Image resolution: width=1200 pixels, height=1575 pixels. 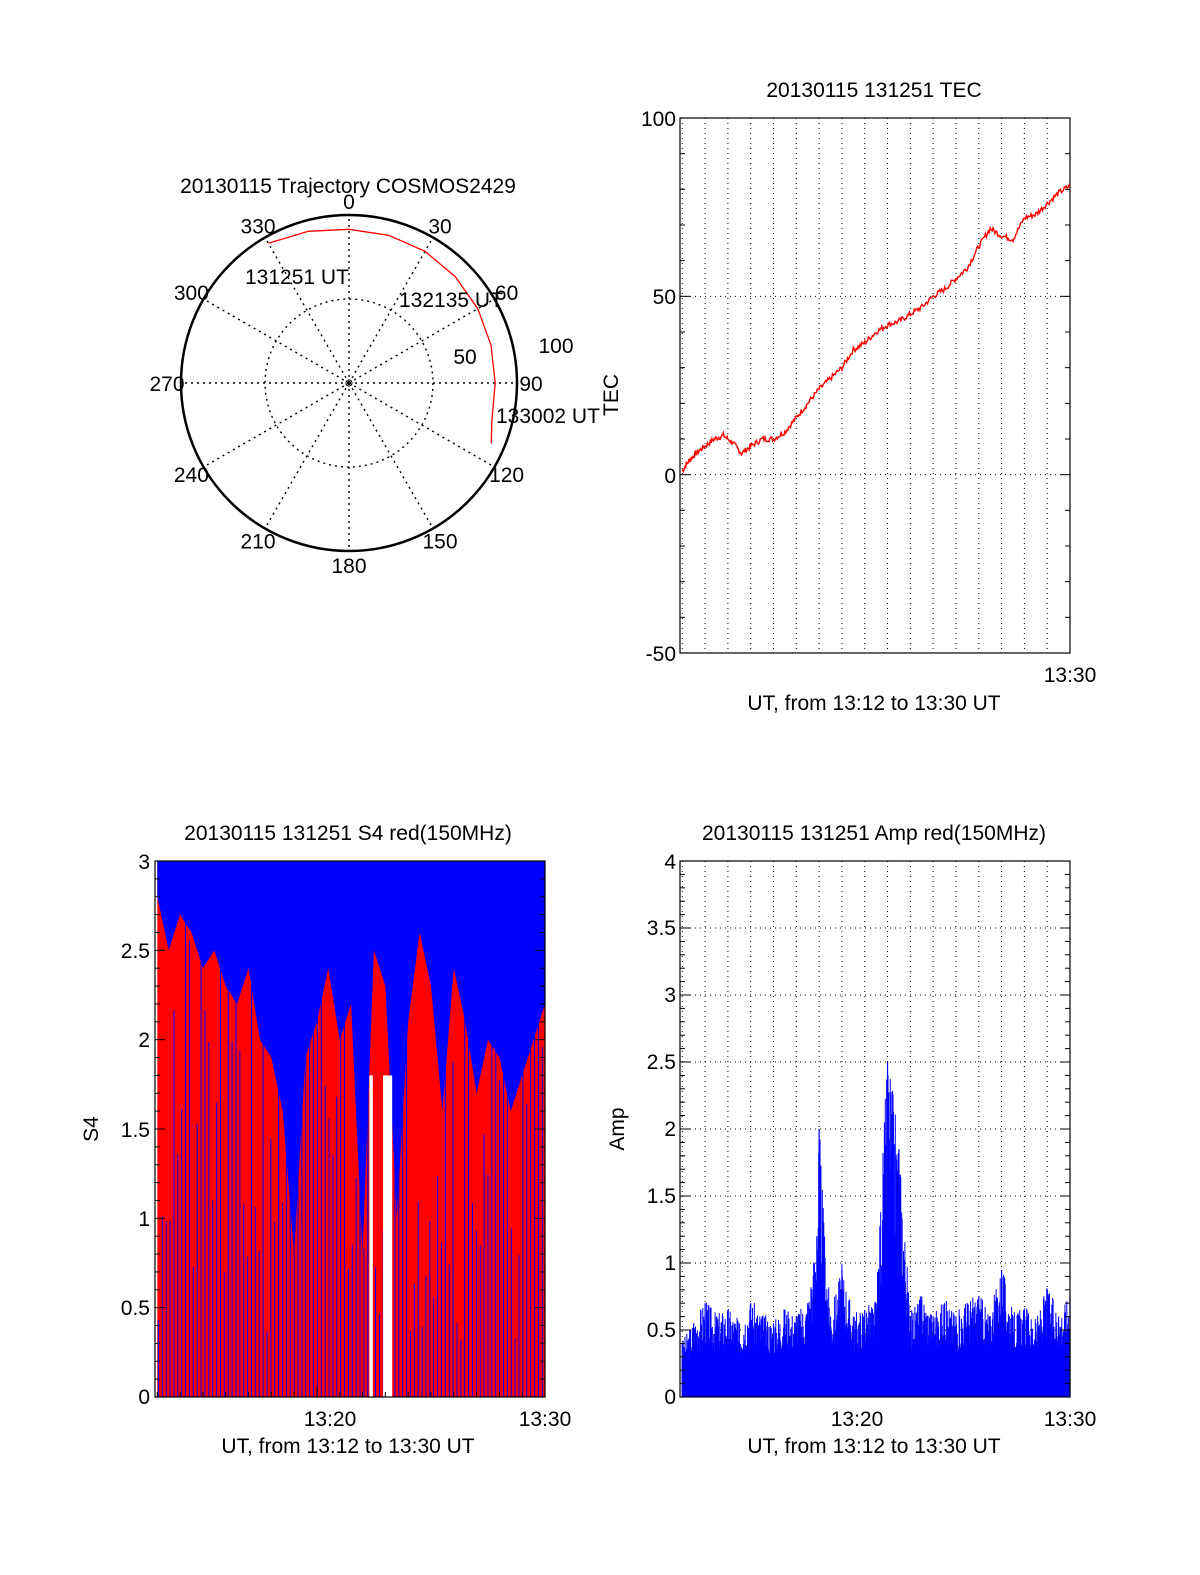 What do you see at coordinates (661, 928) in the screenshot?
I see `amp-ytick-3.5: 3.5` at bounding box center [661, 928].